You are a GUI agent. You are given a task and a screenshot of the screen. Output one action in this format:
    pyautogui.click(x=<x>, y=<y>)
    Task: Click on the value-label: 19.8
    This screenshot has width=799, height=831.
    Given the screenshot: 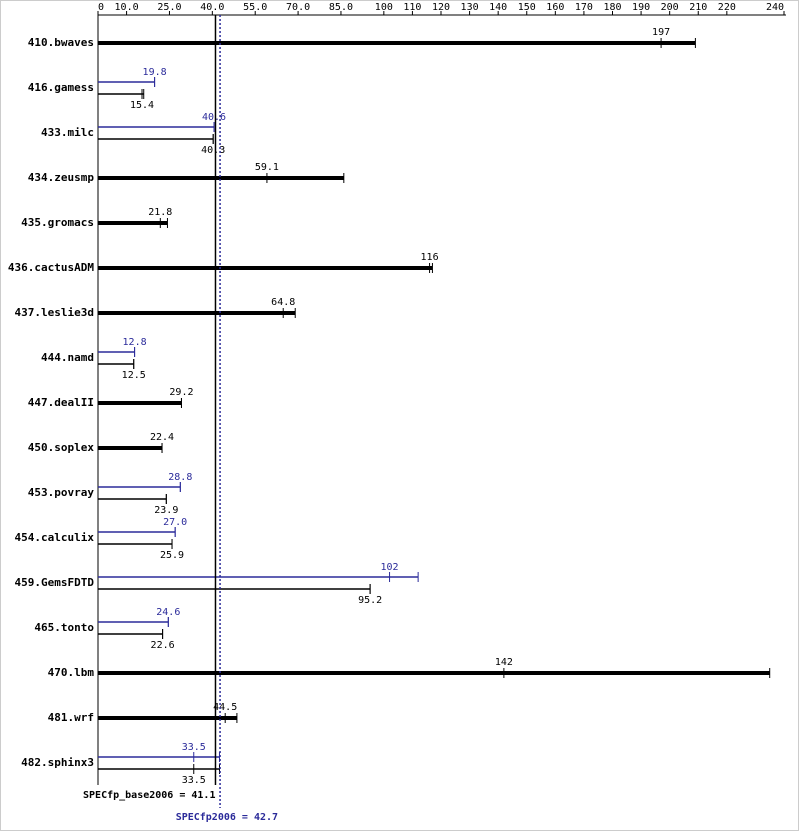 What is the action you would take?
    pyautogui.click(x=155, y=72)
    